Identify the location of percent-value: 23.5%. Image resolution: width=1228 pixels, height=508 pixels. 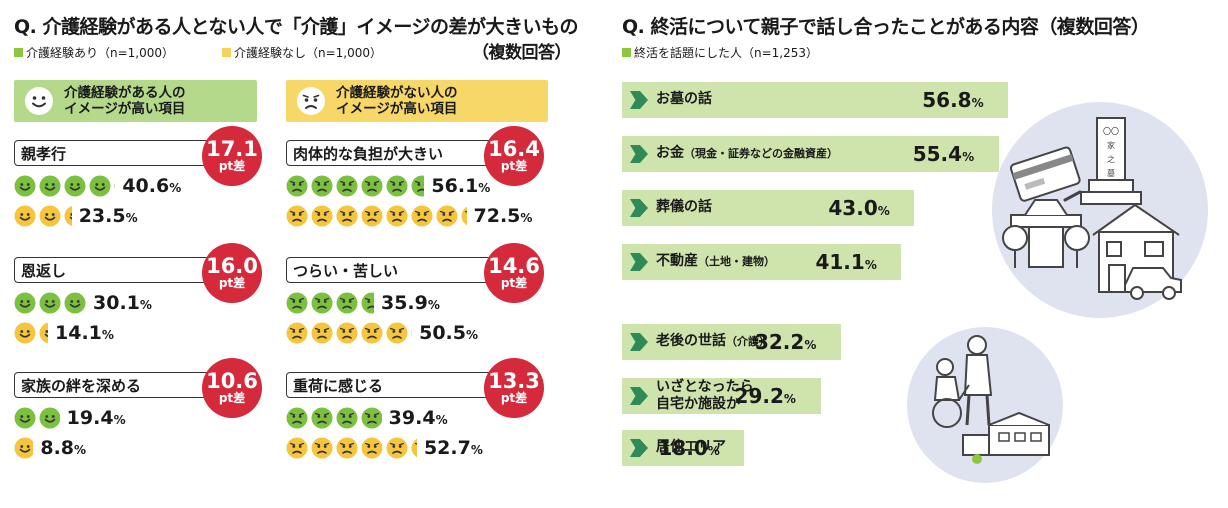
(108, 216).